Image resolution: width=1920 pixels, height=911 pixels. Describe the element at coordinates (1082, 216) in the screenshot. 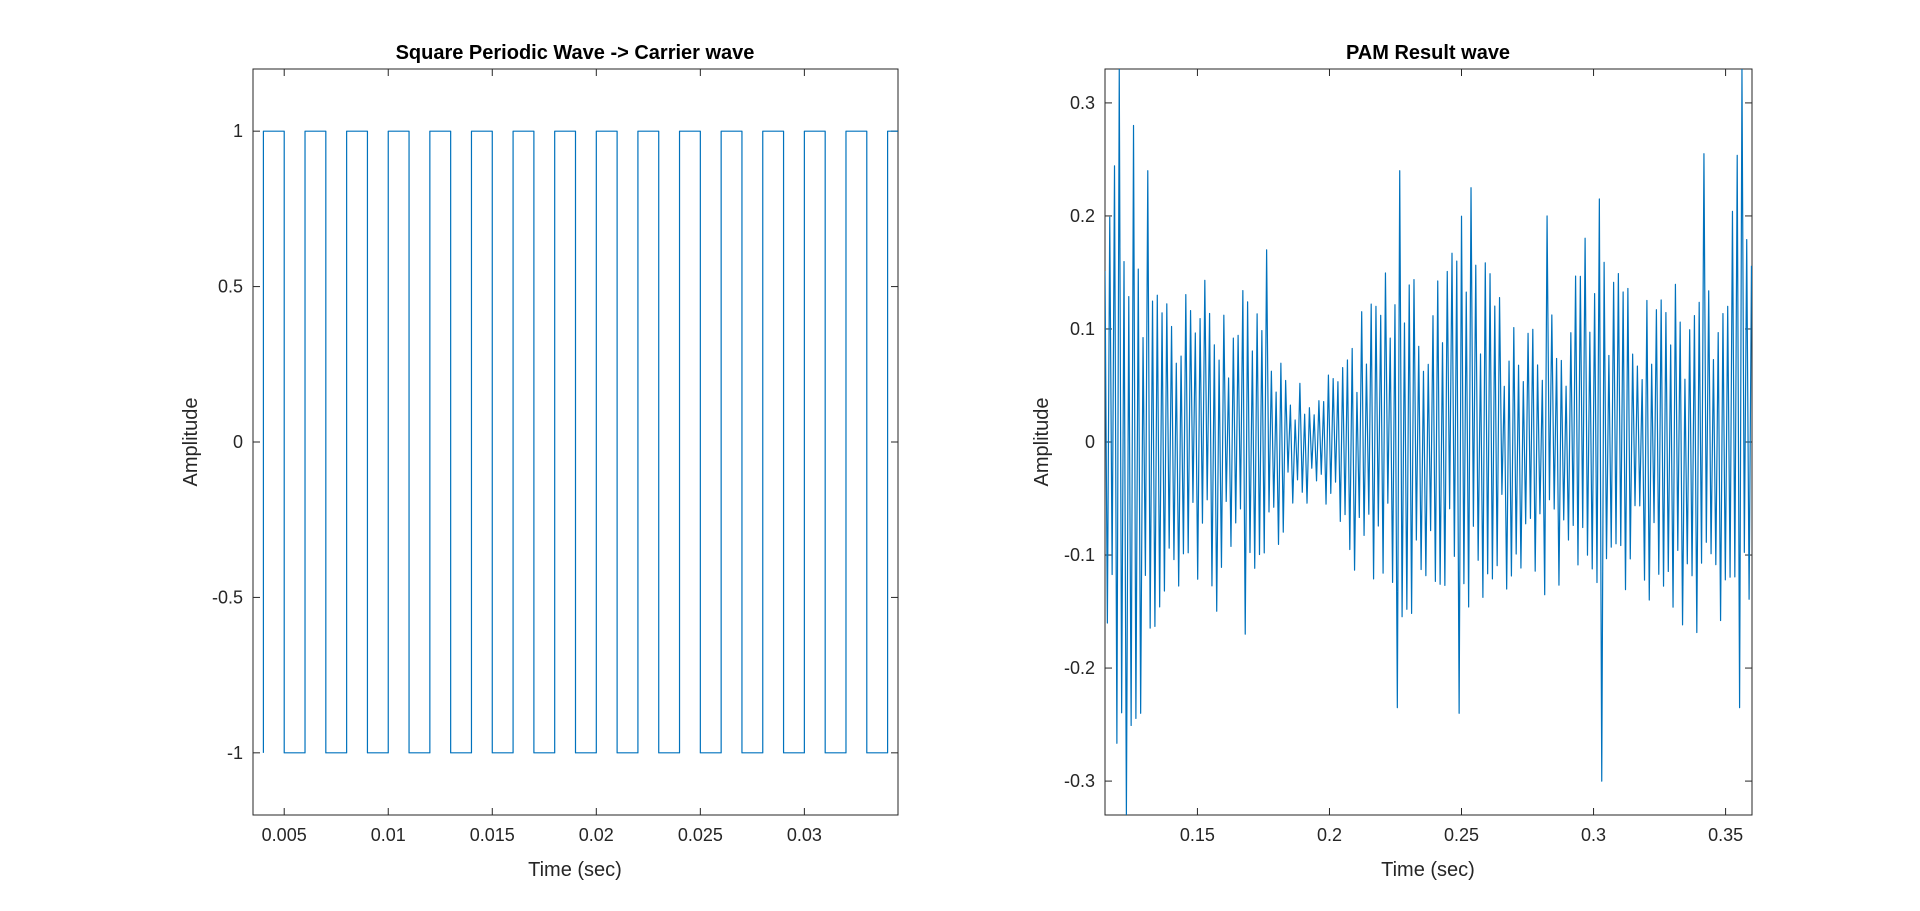

I see `right-y-tick-label: 0.2` at that location.